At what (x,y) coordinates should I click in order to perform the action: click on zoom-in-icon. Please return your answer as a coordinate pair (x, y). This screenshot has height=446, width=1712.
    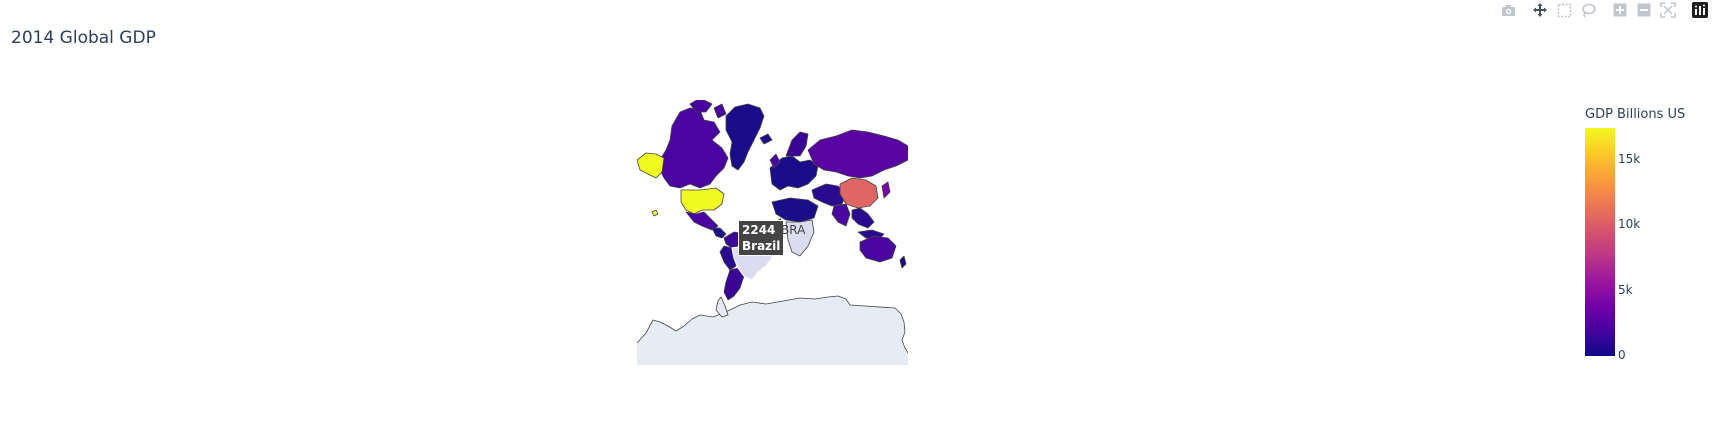
    Looking at the image, I should click on (1620, 10).